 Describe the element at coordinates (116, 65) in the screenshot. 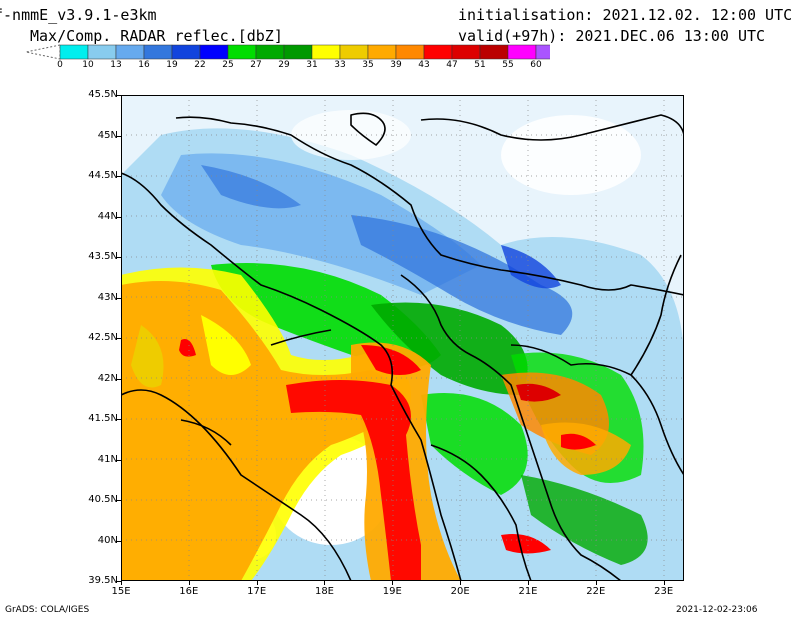

I see `colorbar-label: 13` at that location.